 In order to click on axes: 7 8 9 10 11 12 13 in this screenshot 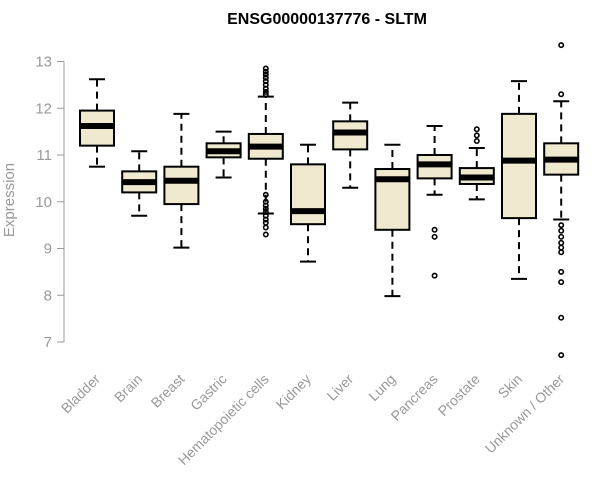, I will do `click(50, 202)`.